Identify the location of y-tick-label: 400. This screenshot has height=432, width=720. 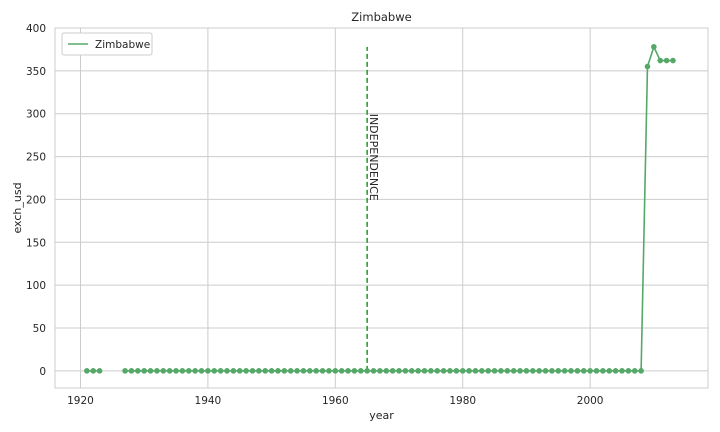
(36, 29).